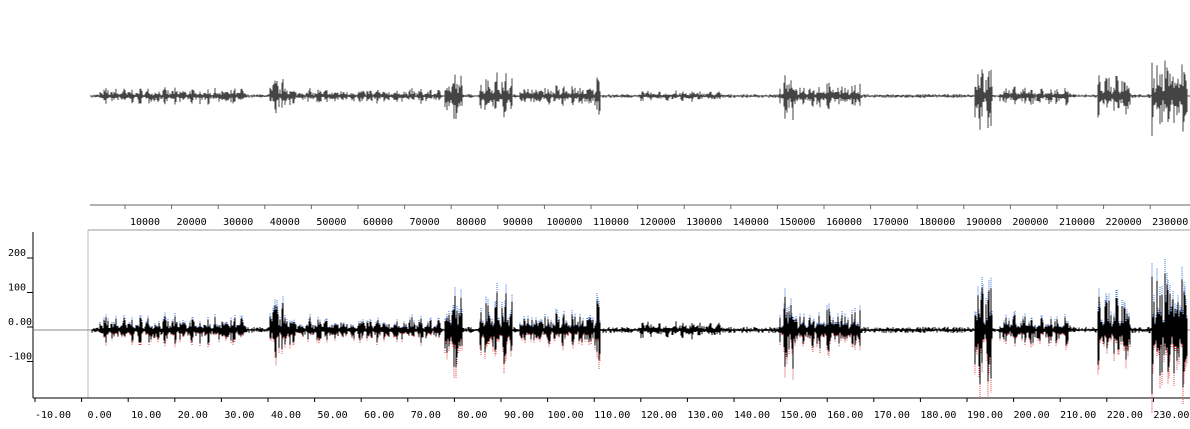 Image resolution: width=1190 pixels, height=429 pixels. Describe the element at coordinates (658, 222) in the screenshot. I see `top-tick-label: 120000` at that location.